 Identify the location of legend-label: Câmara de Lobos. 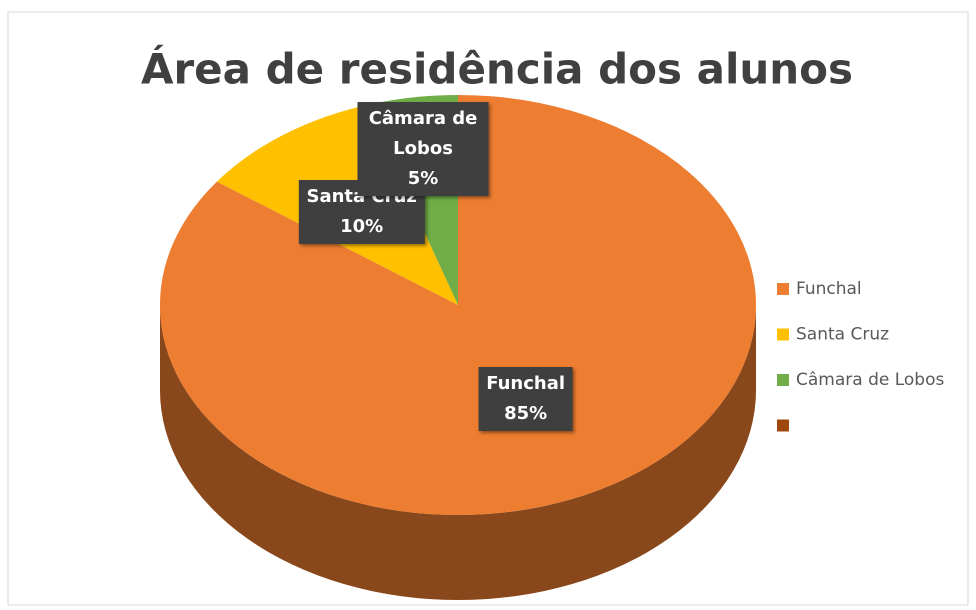
(870, 380).